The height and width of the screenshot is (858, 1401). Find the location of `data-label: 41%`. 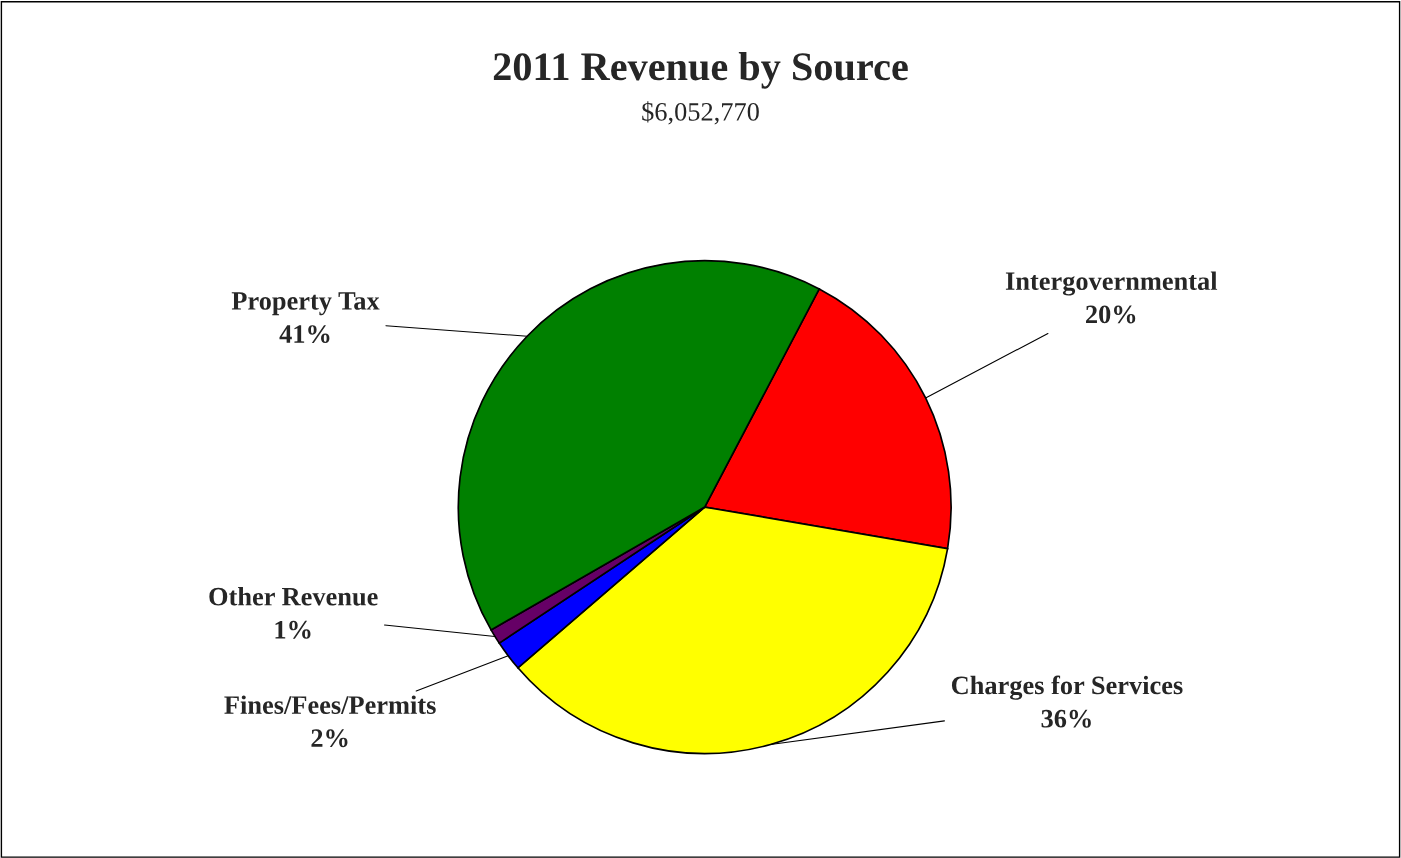

data-label: 41% is located at coordinates (304, 334).